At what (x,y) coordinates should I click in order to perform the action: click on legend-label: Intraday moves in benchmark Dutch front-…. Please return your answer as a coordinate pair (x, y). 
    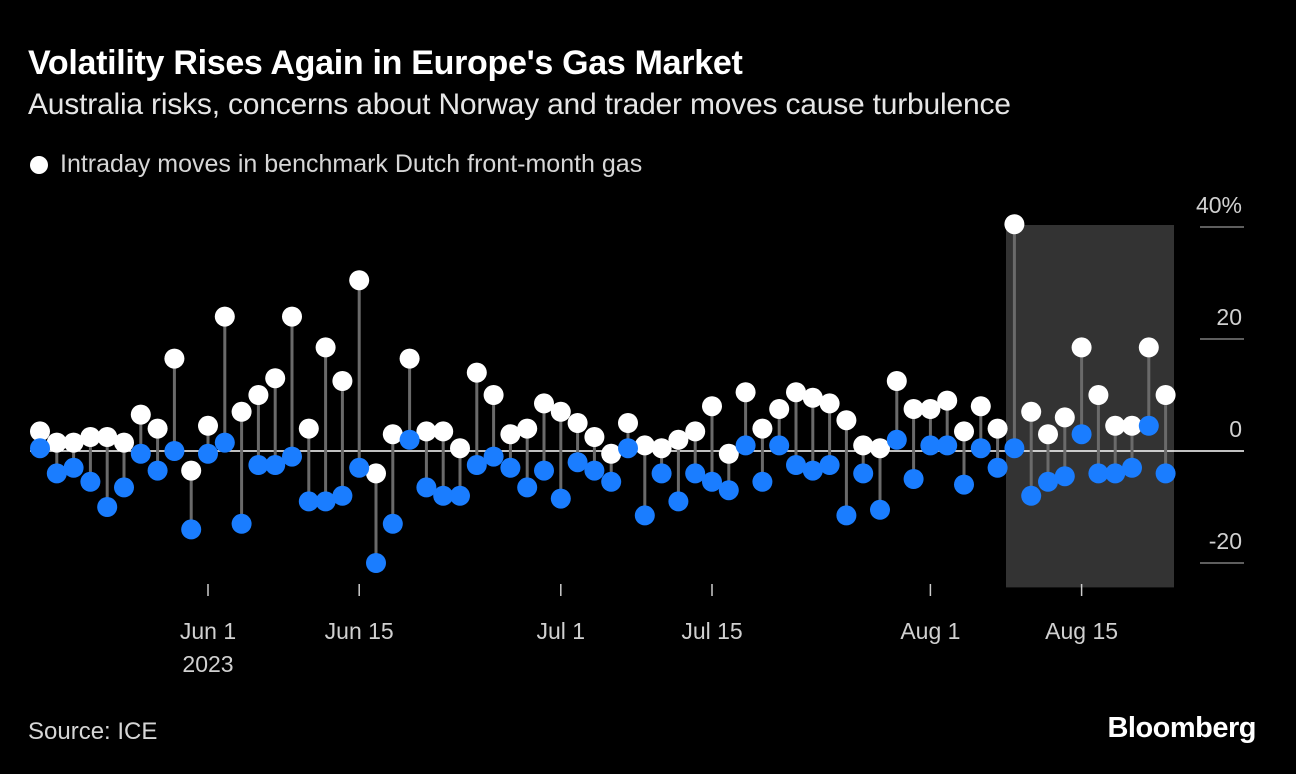
    Looking at the image, I should click on (351, 164).